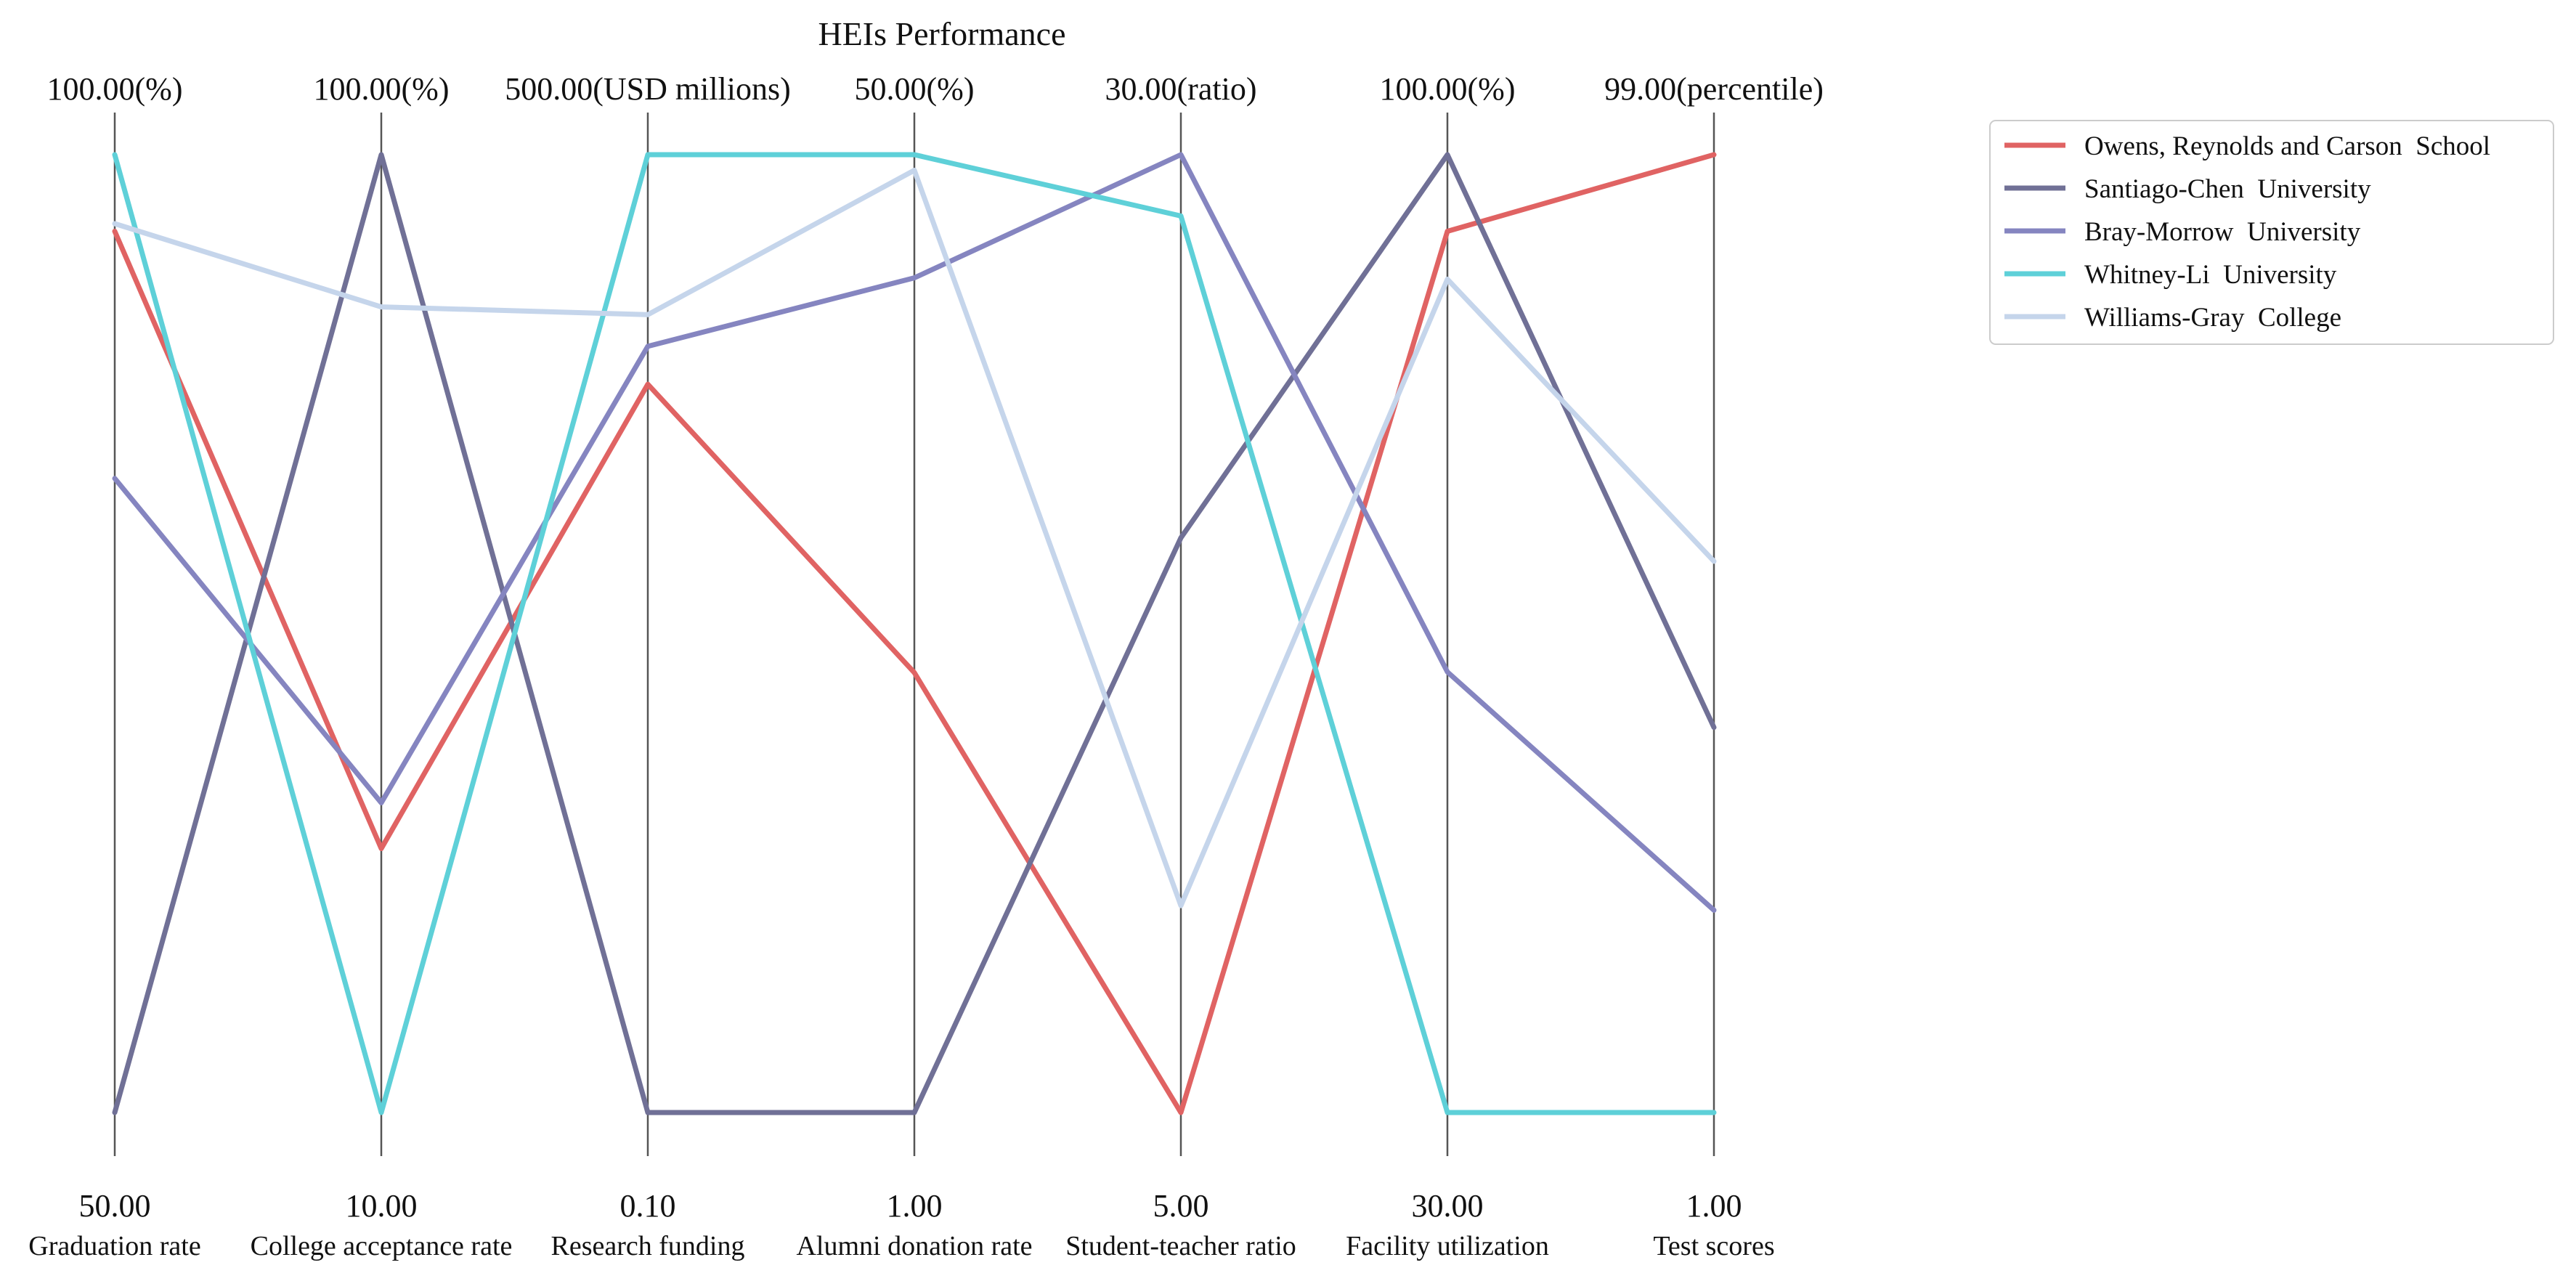  What do you see at coordinates (382, 1206) in the screenshot?
I see `axis-min-label: 10.00` at bounding box center [382, 1206].